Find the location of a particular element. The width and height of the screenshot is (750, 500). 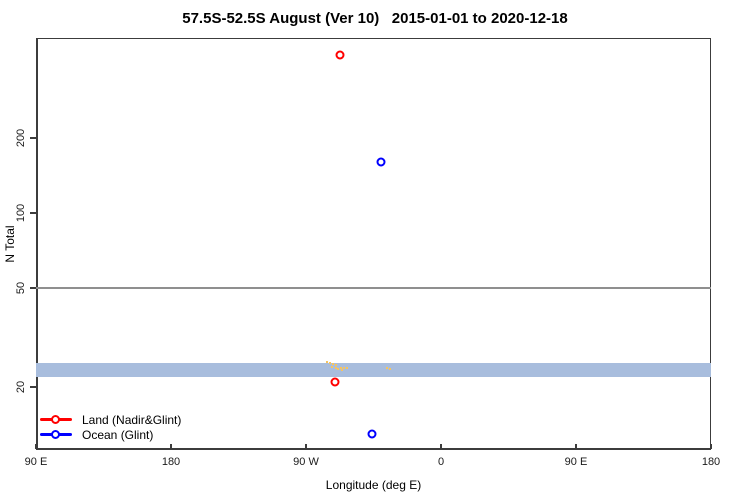

land-legend-circle-icon is located at coordinates (55, 419).